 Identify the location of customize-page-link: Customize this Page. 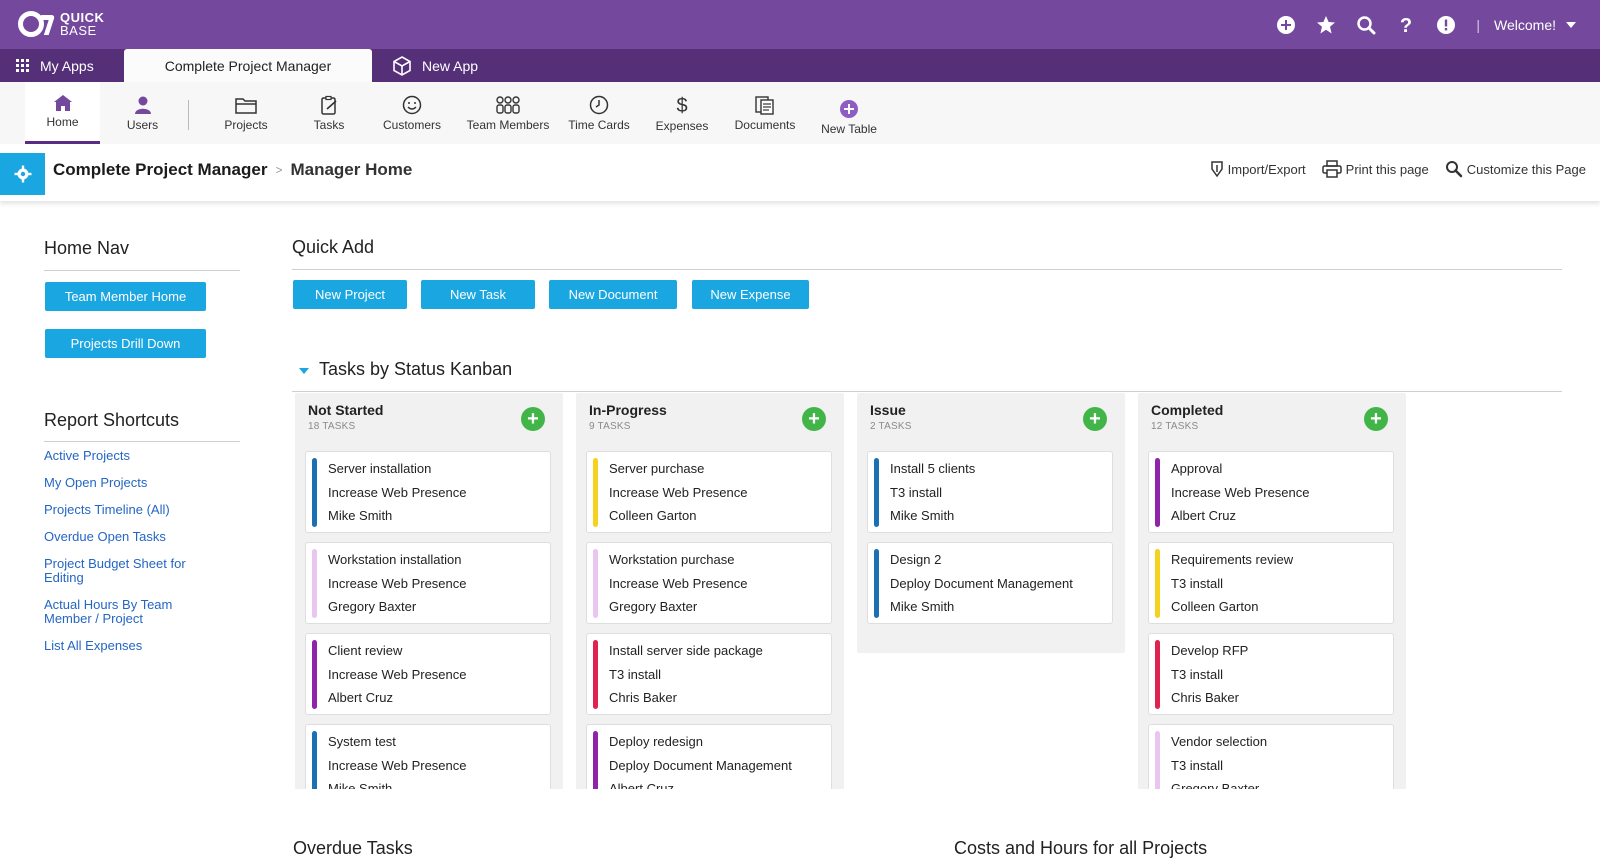
(1515, 169).